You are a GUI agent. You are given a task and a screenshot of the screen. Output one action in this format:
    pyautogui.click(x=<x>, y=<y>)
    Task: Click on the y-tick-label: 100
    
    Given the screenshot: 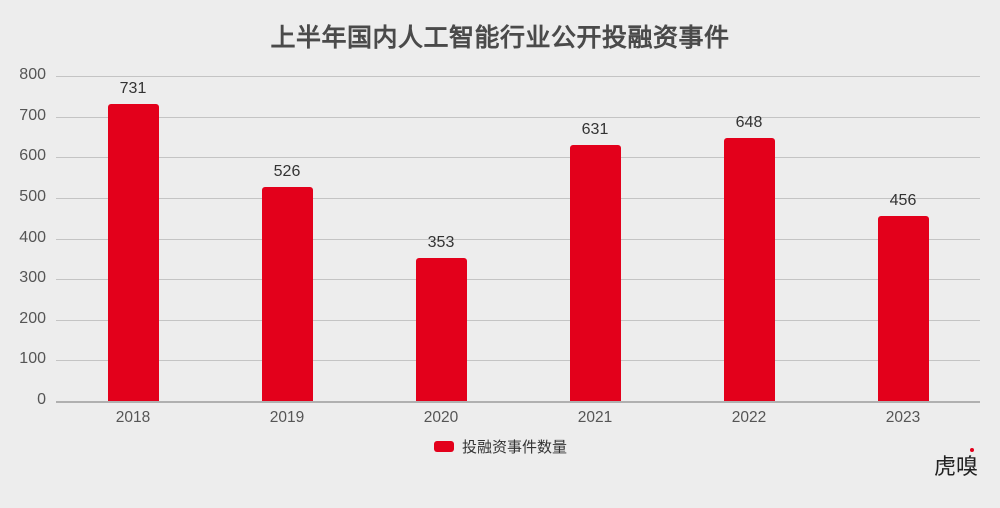 What is the action you would take?
    pyautogui.click(x=32, y=359)
    